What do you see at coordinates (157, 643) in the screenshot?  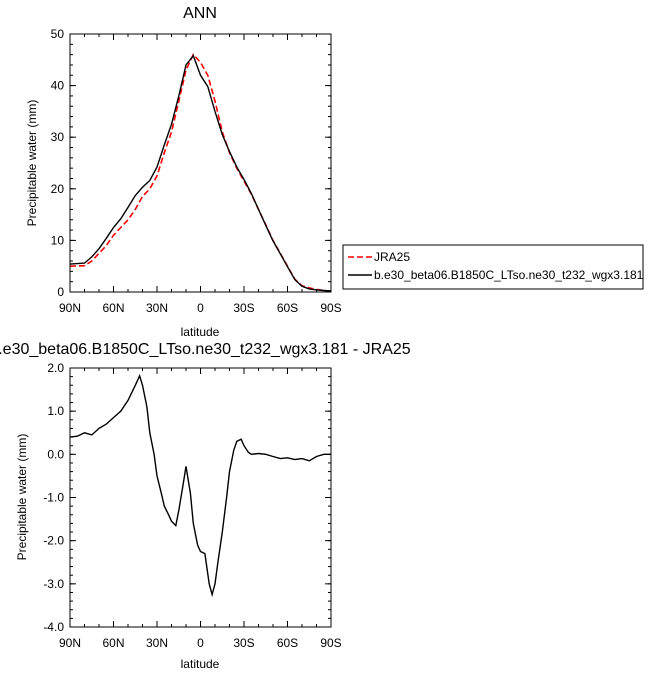 I see `bottom-x-tick-label: 30N` at bounding box center [157, 643].